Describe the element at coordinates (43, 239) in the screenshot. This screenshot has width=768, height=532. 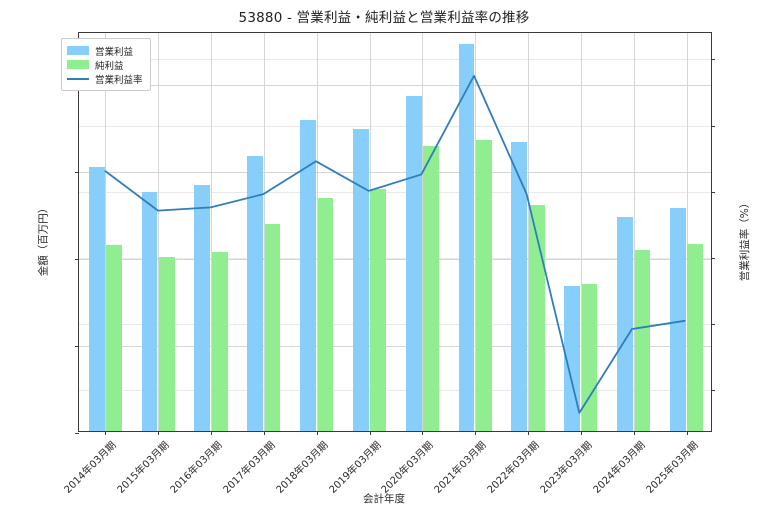
I see `left-axis-title: 金額（百万円）` at that location.